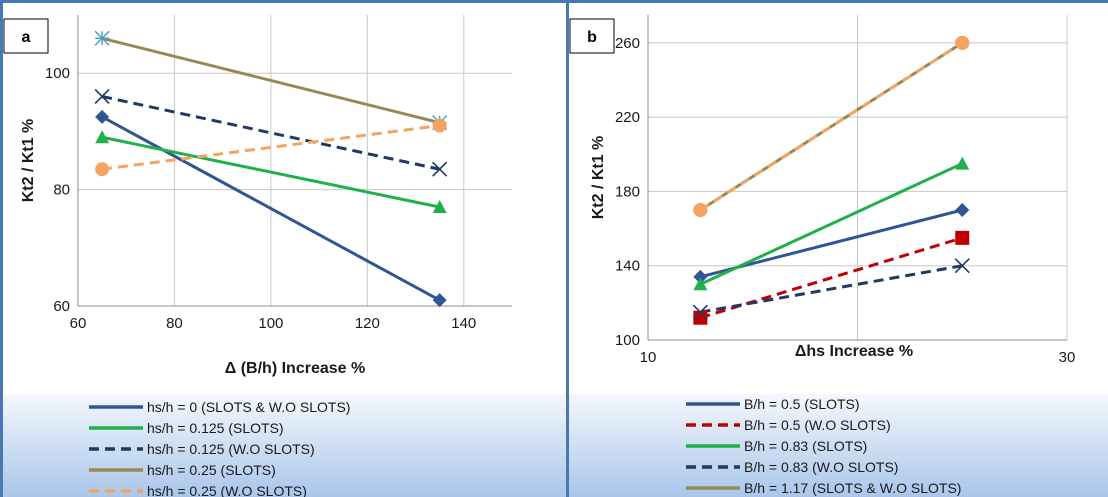 This screenshot has width=1108, height=497. What do you see at coordinates (215, 428) in the screenshot?
I see `legend-label: hs/h = 0.125 (SLOTS)` at bounding box center [215, 428].